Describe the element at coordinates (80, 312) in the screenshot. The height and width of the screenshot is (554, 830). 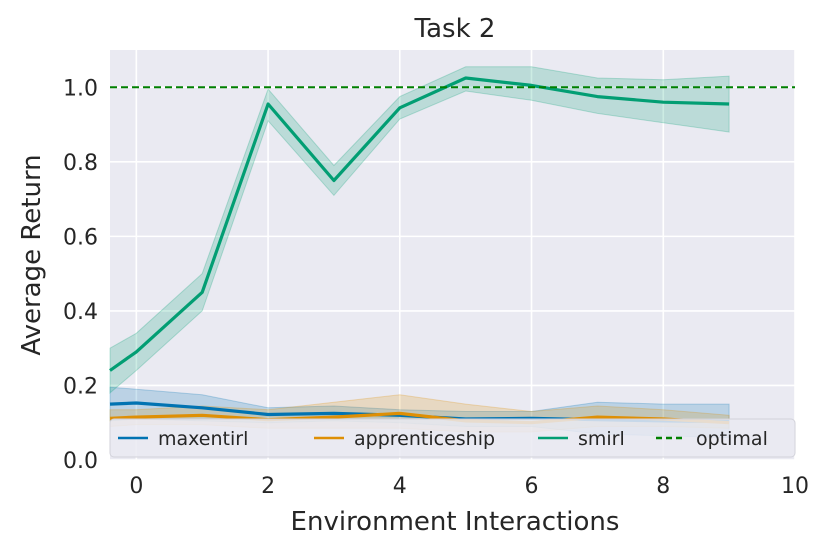
I see `y-tick-label: 0.4` at that location.